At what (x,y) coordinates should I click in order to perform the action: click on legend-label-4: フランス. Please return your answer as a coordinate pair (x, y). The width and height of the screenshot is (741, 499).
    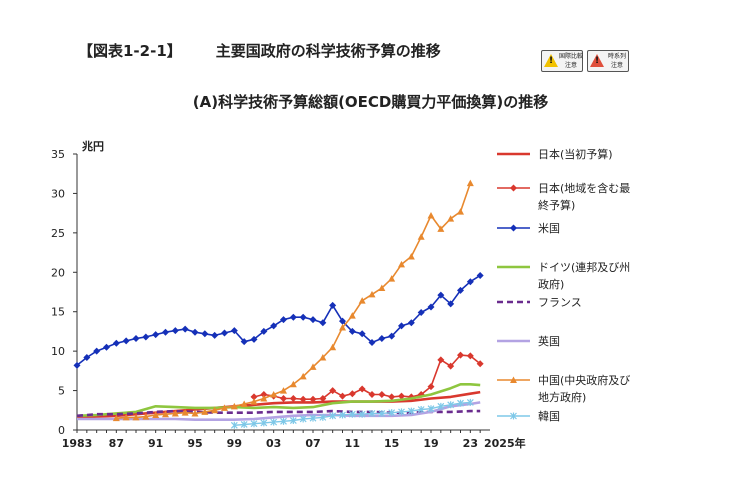
    Looking at the image, I should click on (560, 302).